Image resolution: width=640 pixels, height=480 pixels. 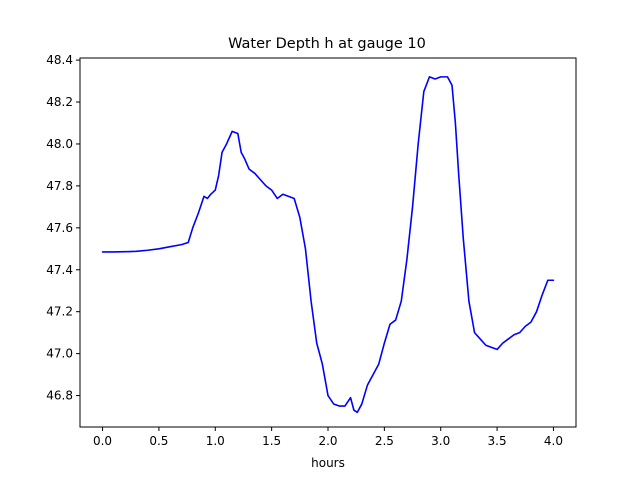 I want to click on y-tick-label: 48.0, so click(x=59, y=144).